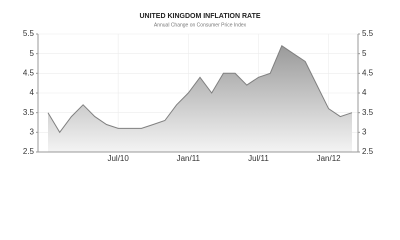  What do you see at coordinates (364, 92) in the screenshot?
I see `y2-tick-label: 4` at bounding box center [364, 92].